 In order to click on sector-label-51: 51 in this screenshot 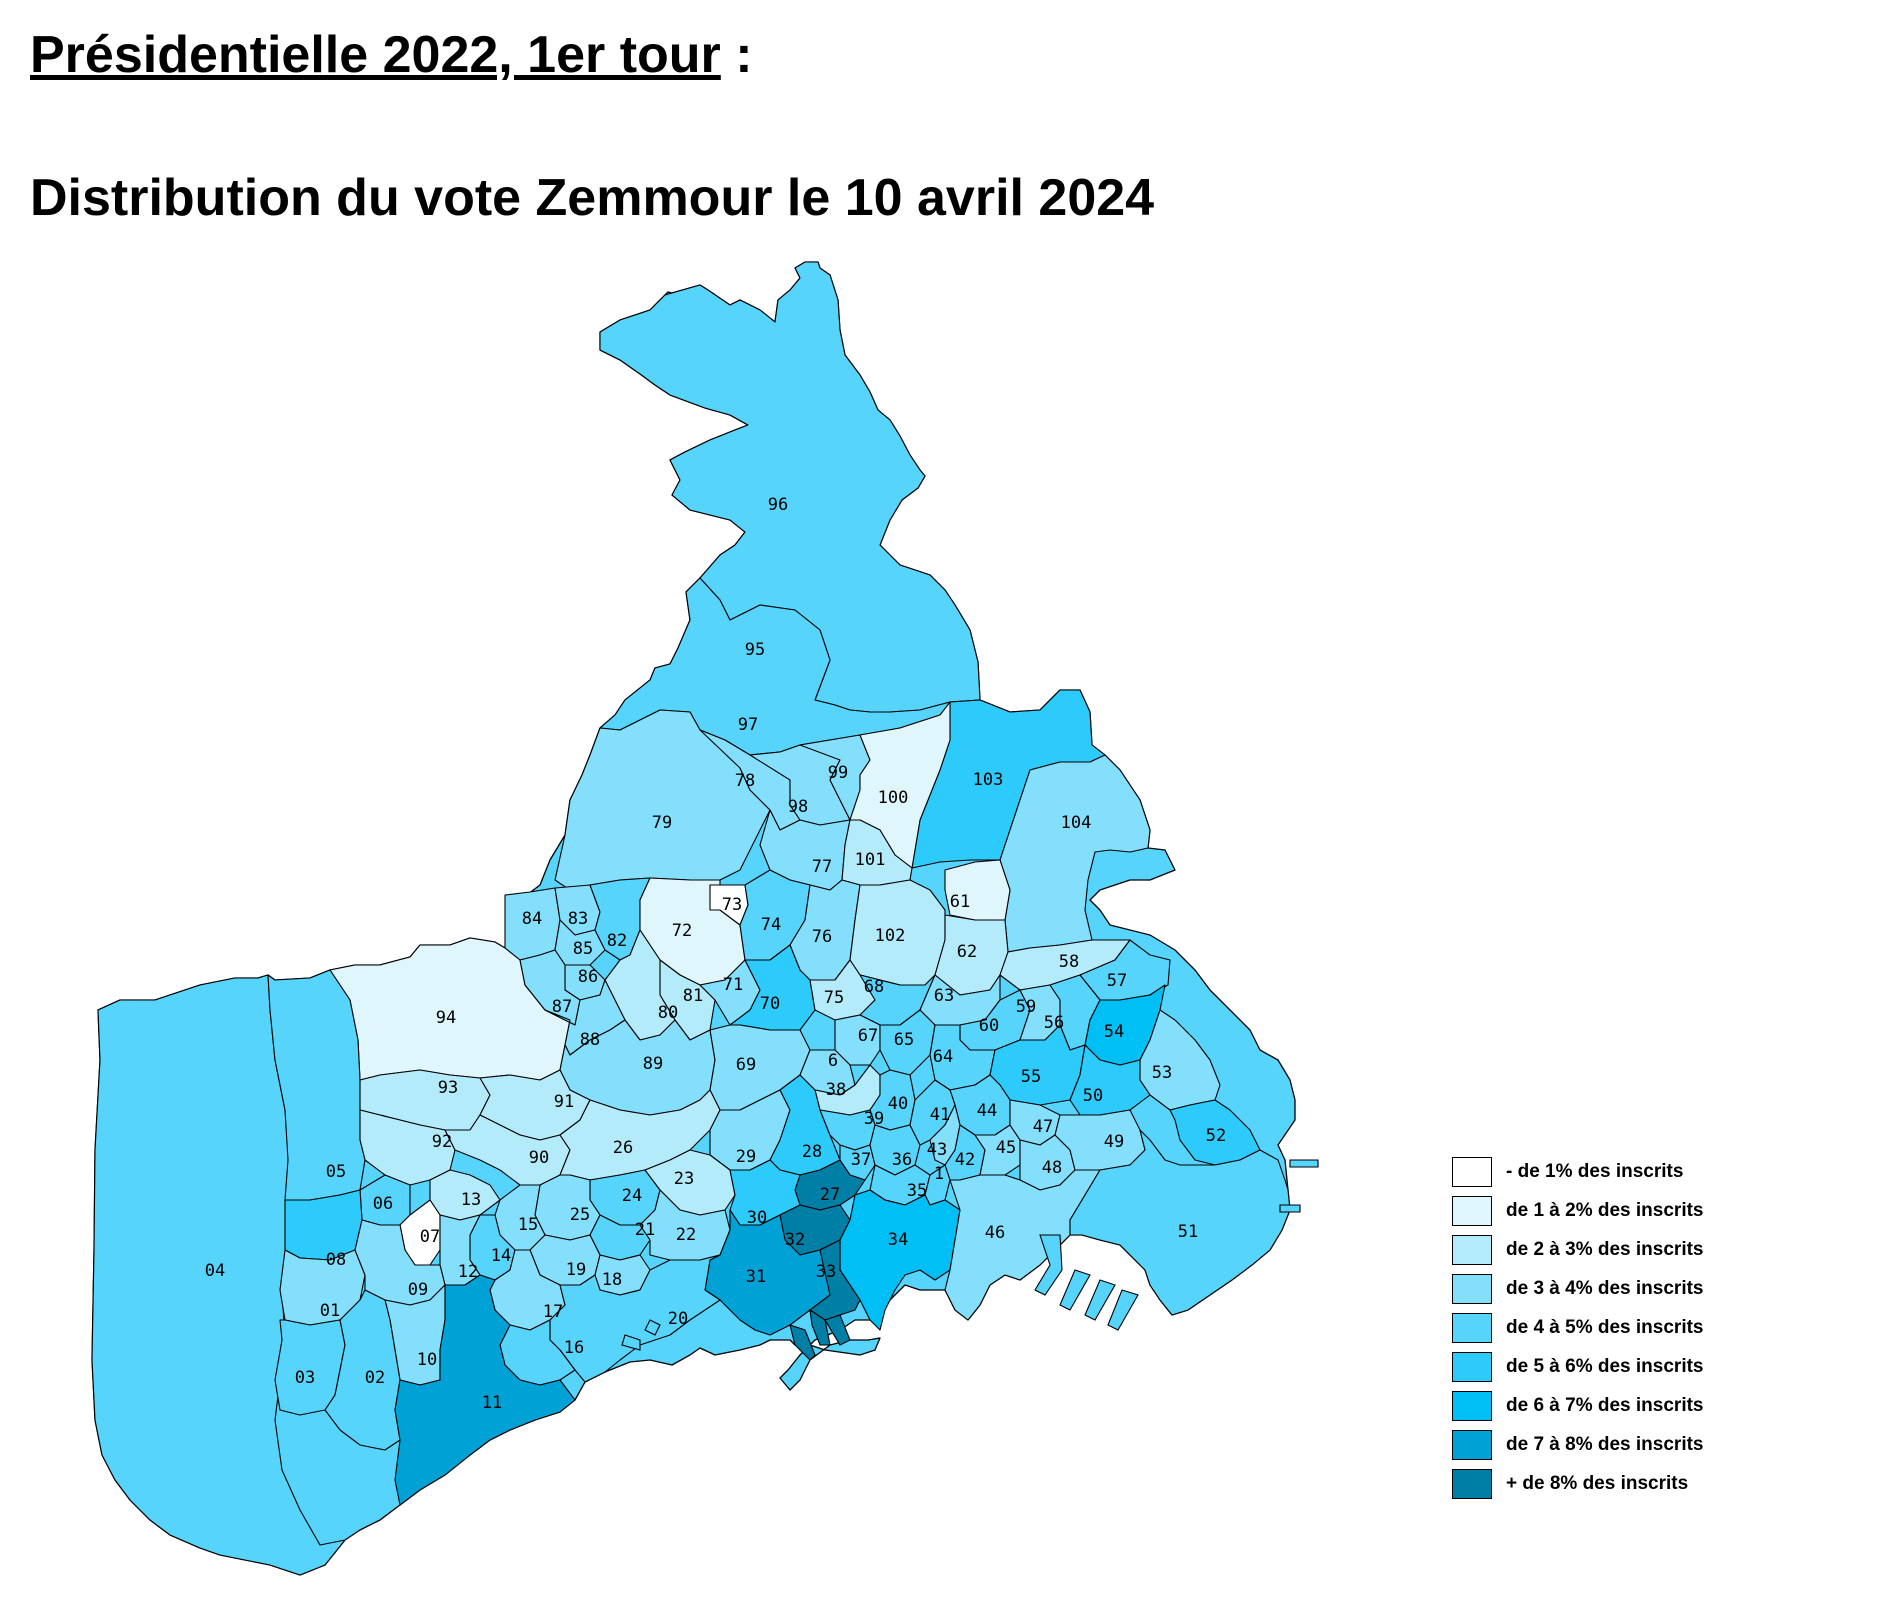, I will do `click(1188, 1232)`.